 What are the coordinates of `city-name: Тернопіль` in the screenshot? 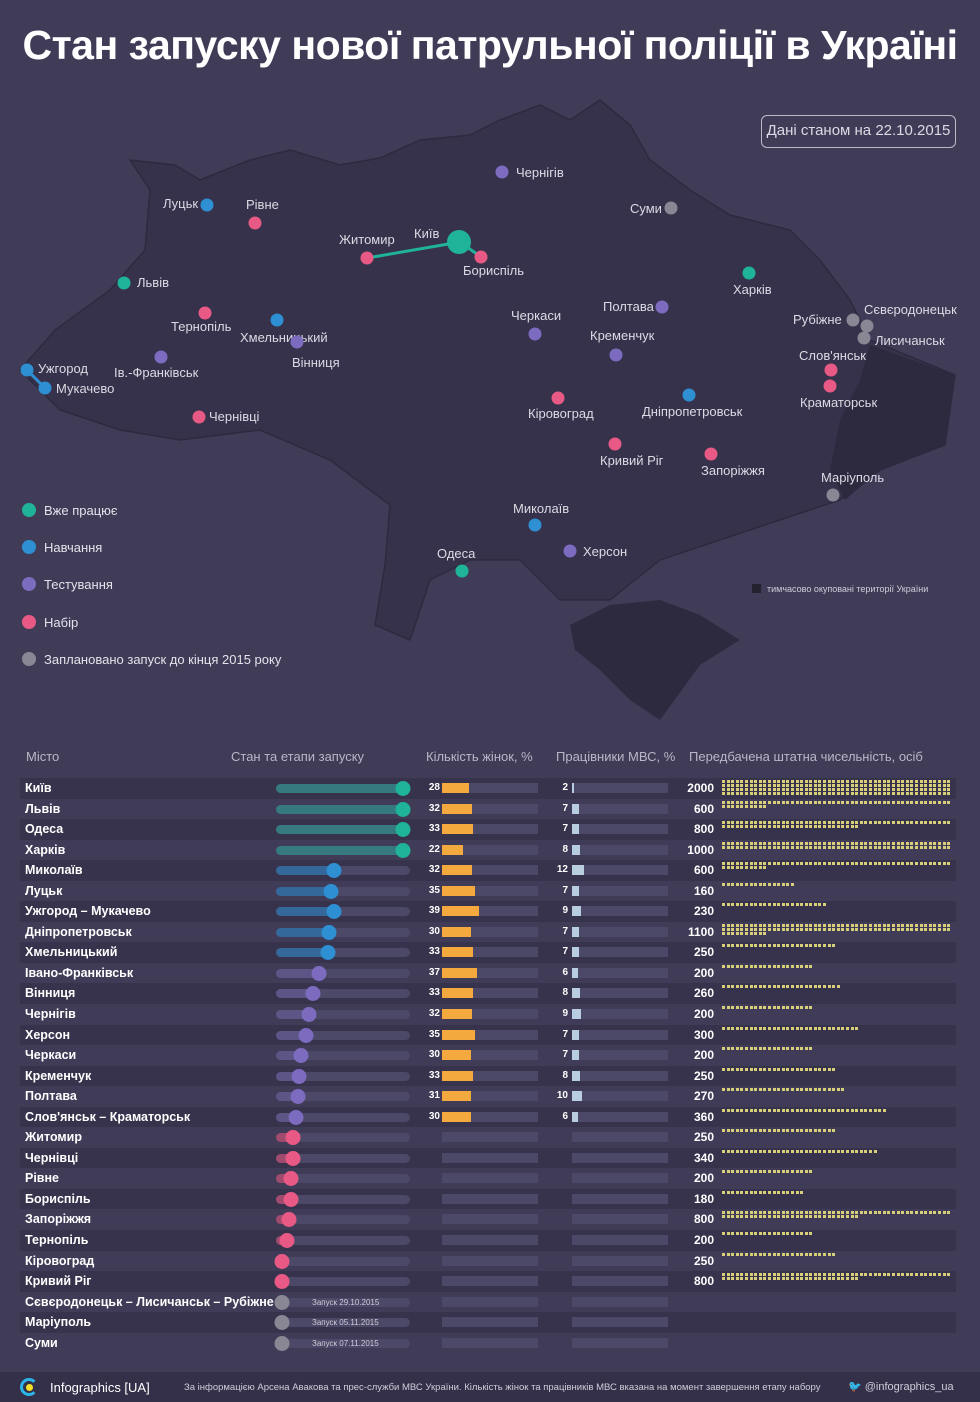 It's located at (57, 1240).